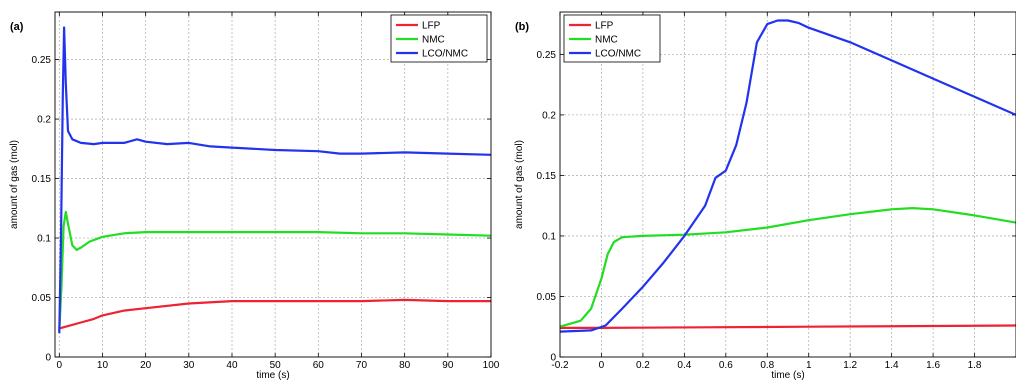 This screenshot has height=385, width=1016. What do you see at coordinates (491, 365) in the screenshot?
I see `x-tick-label: 100` at bounding box center [491, 365].